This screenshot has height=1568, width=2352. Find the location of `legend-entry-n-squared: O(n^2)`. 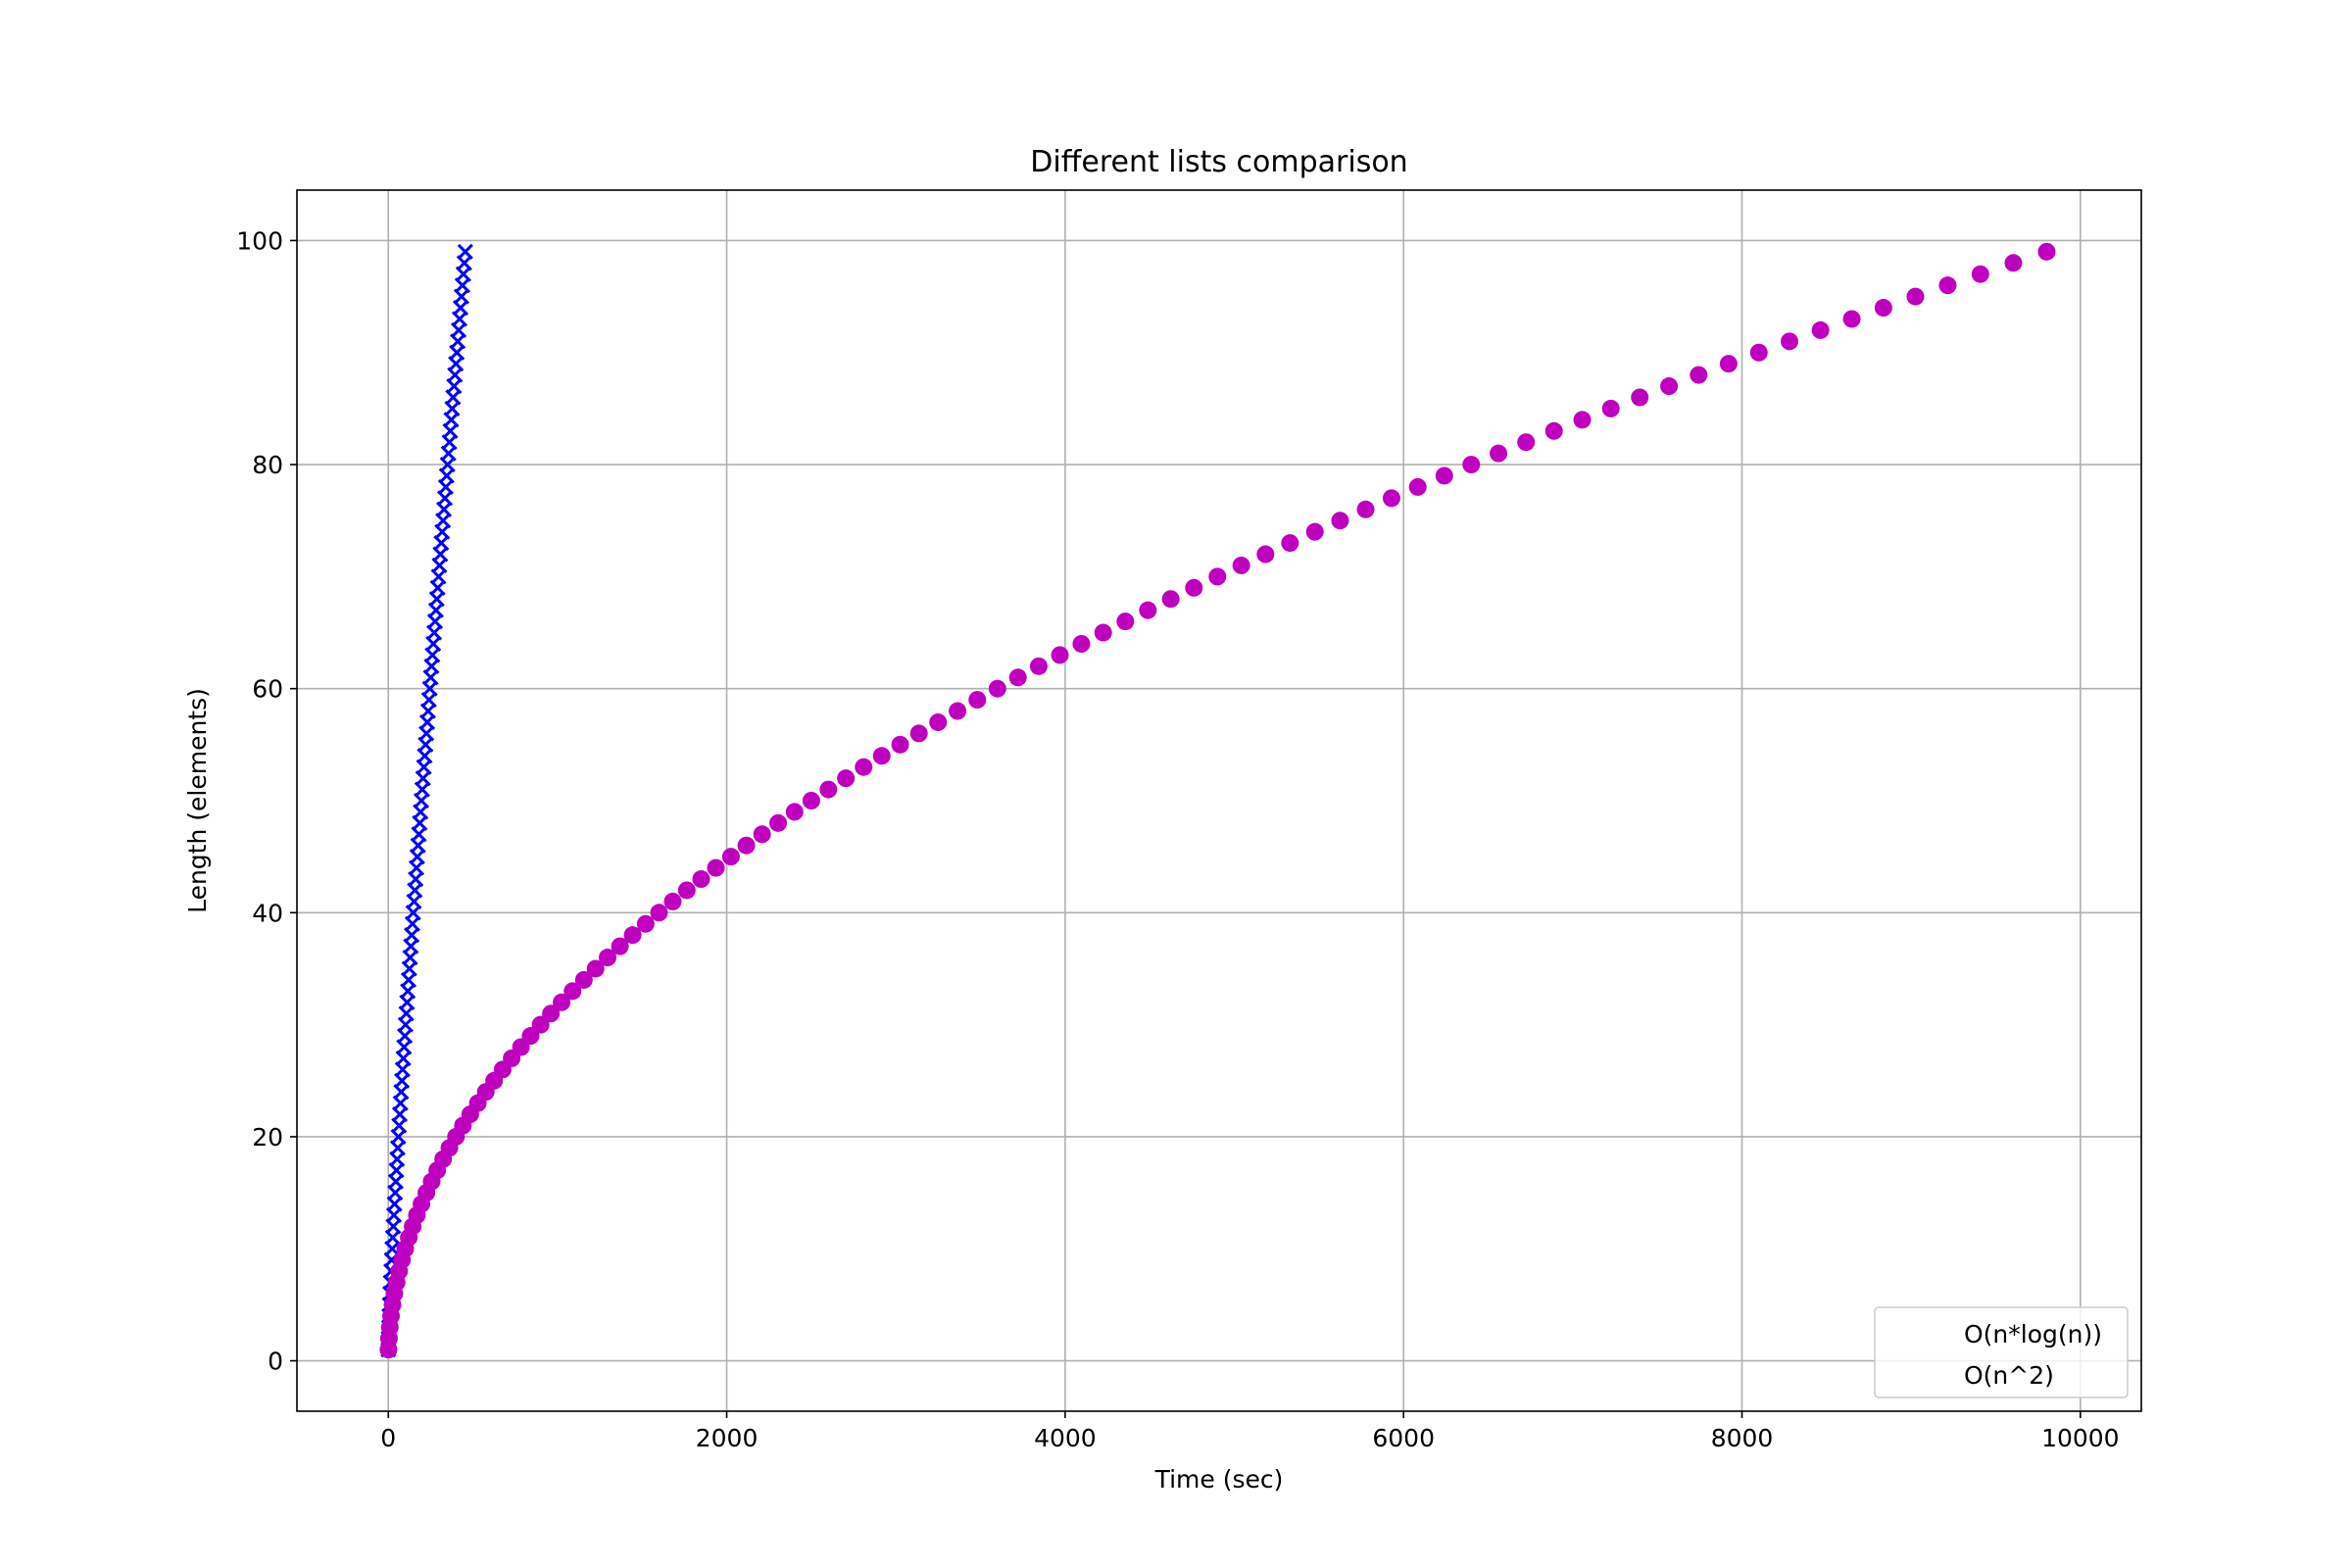

legend-entry-n-squared: O(n^2) is located at coordinates (2009, 1375).